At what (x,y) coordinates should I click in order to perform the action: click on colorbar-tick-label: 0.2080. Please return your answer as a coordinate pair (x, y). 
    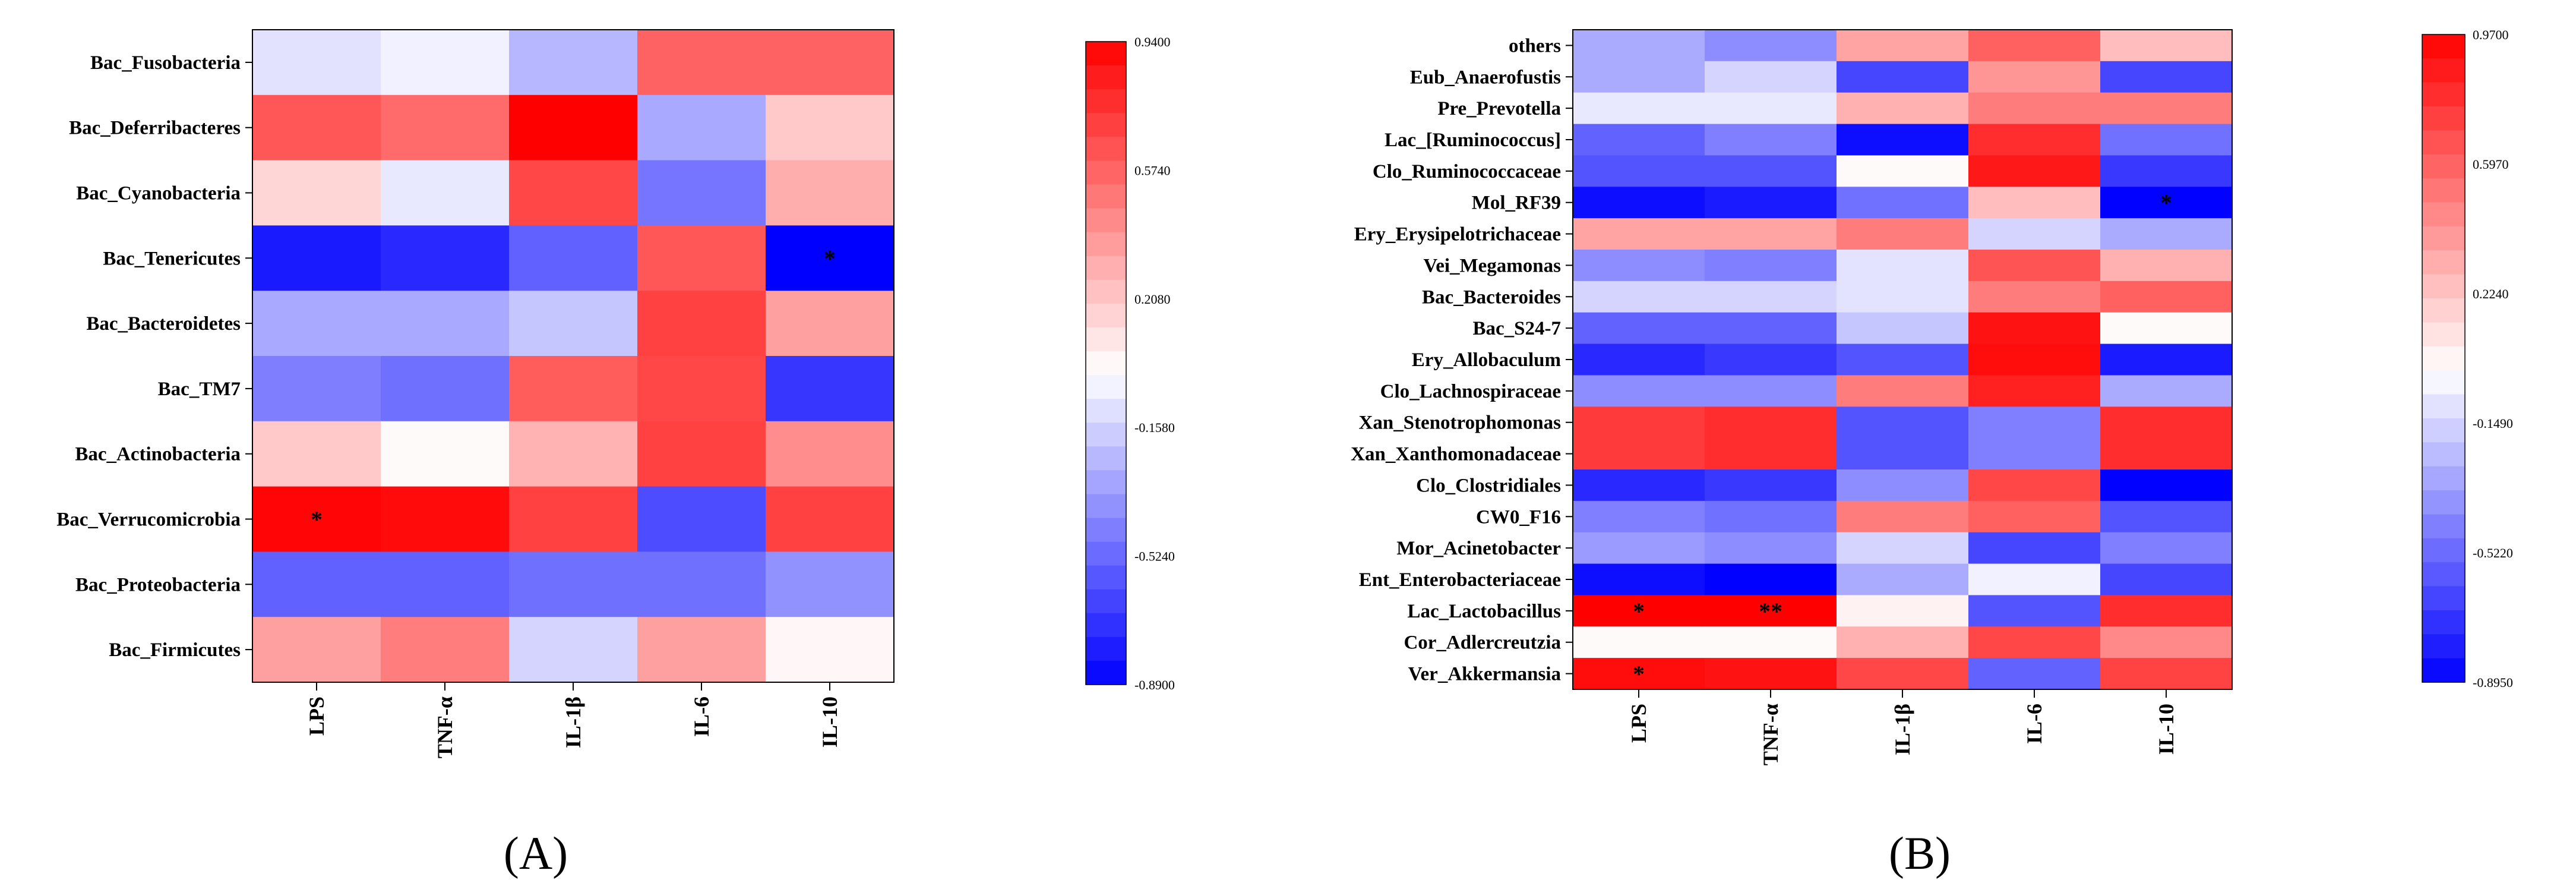
    Looking at the image, I should click on (1152, 299).